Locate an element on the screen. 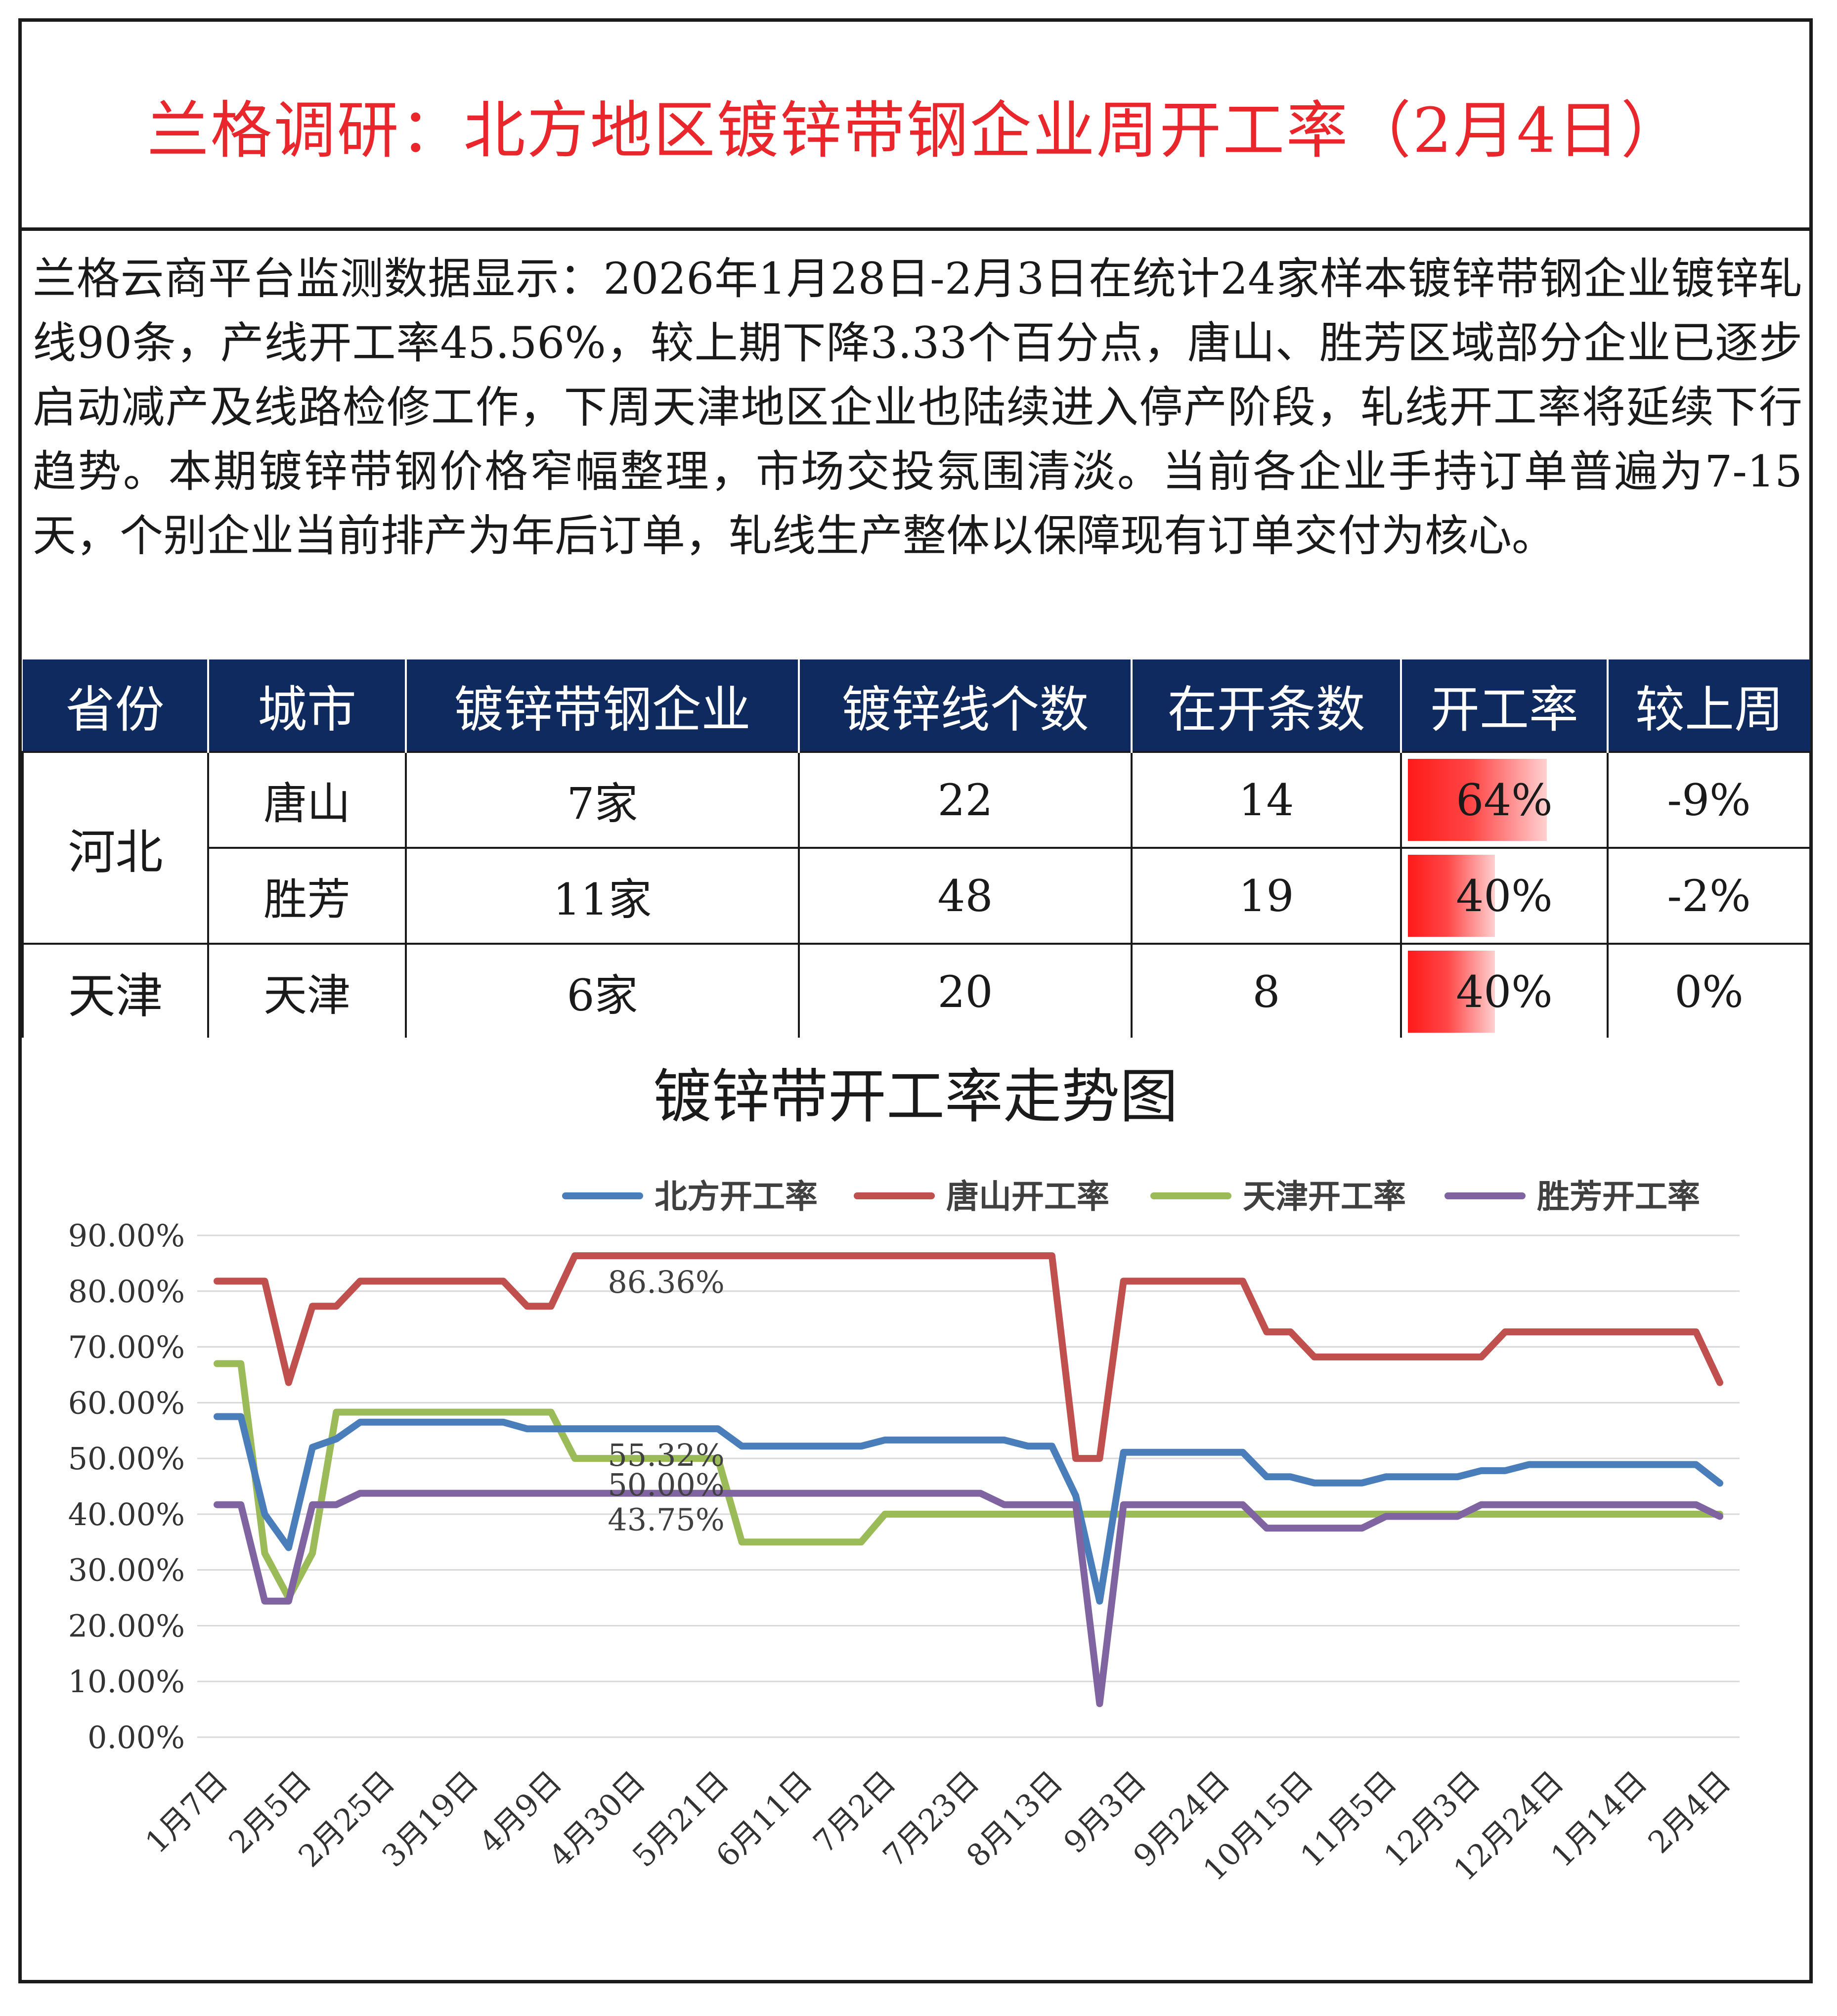  data-label: 55.32% is located at coordinates (666, 1455).